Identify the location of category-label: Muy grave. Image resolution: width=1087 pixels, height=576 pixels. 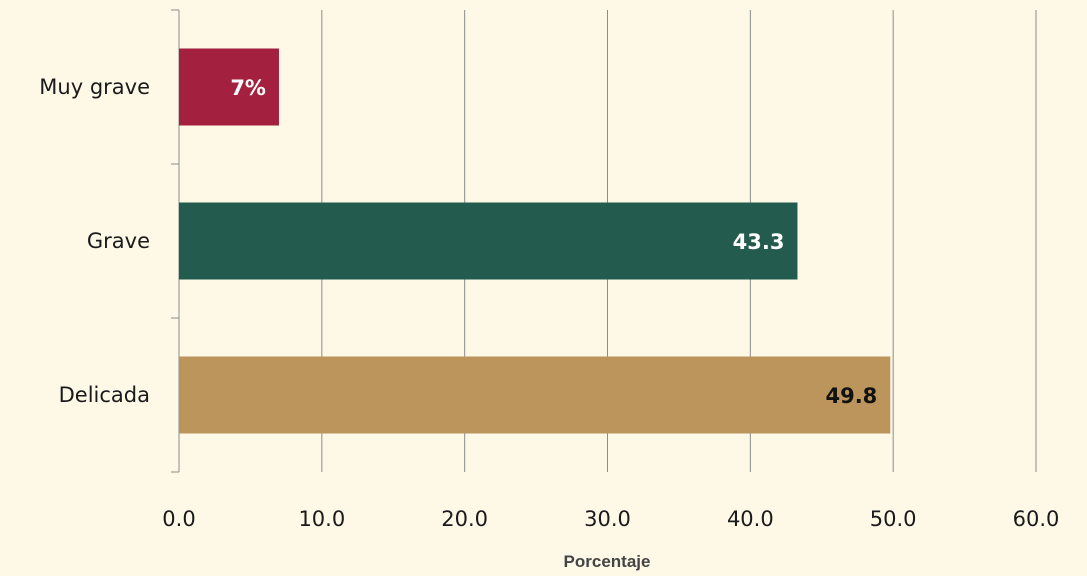
(94, 87).